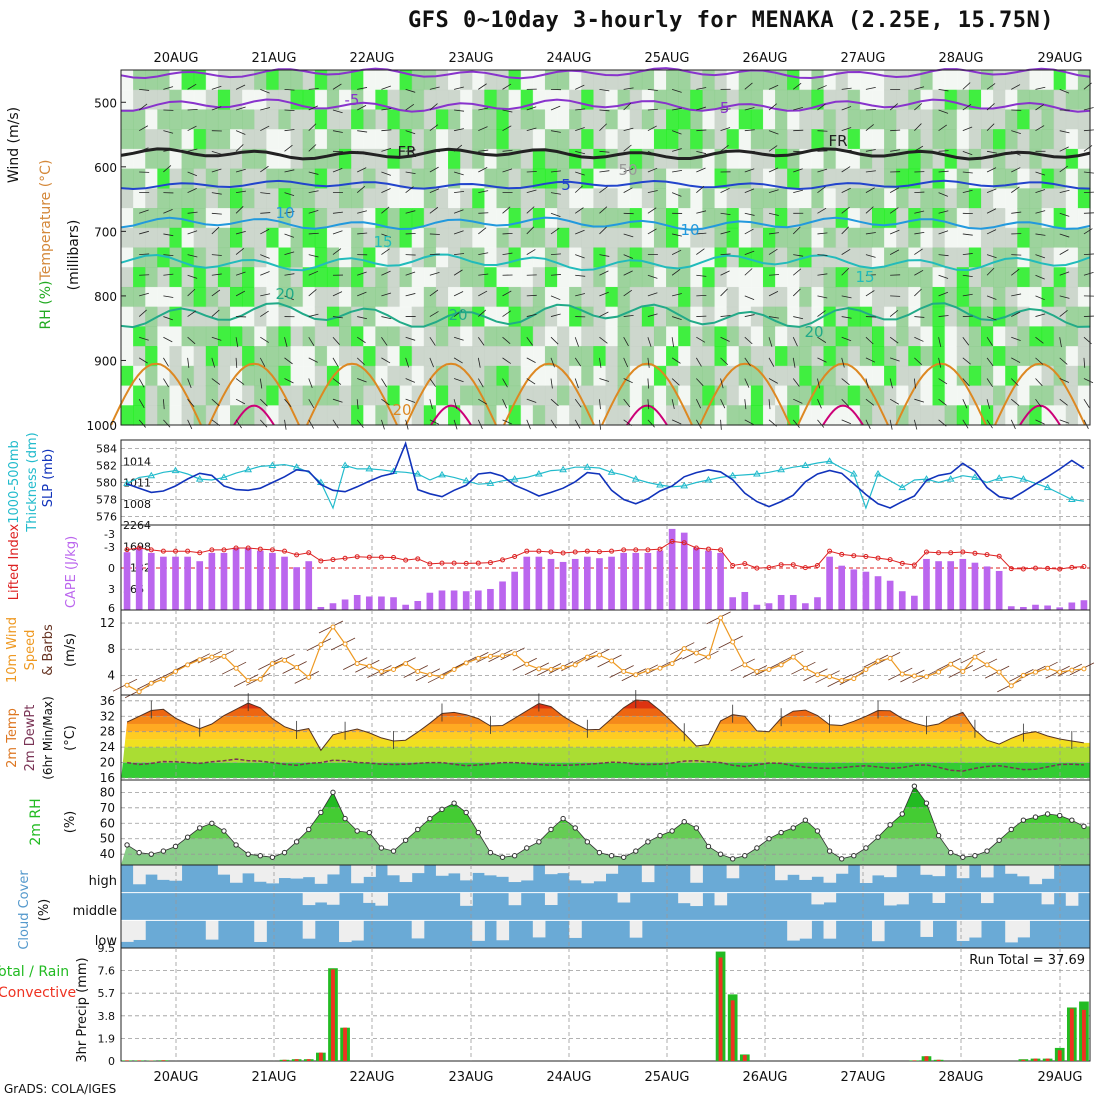 The width and height of the screenshot is (1100, 1100). What do you see at coordinates (111, 675) in the screenshot?
I see `left-tick: 4` at bounding box center [111, 675].